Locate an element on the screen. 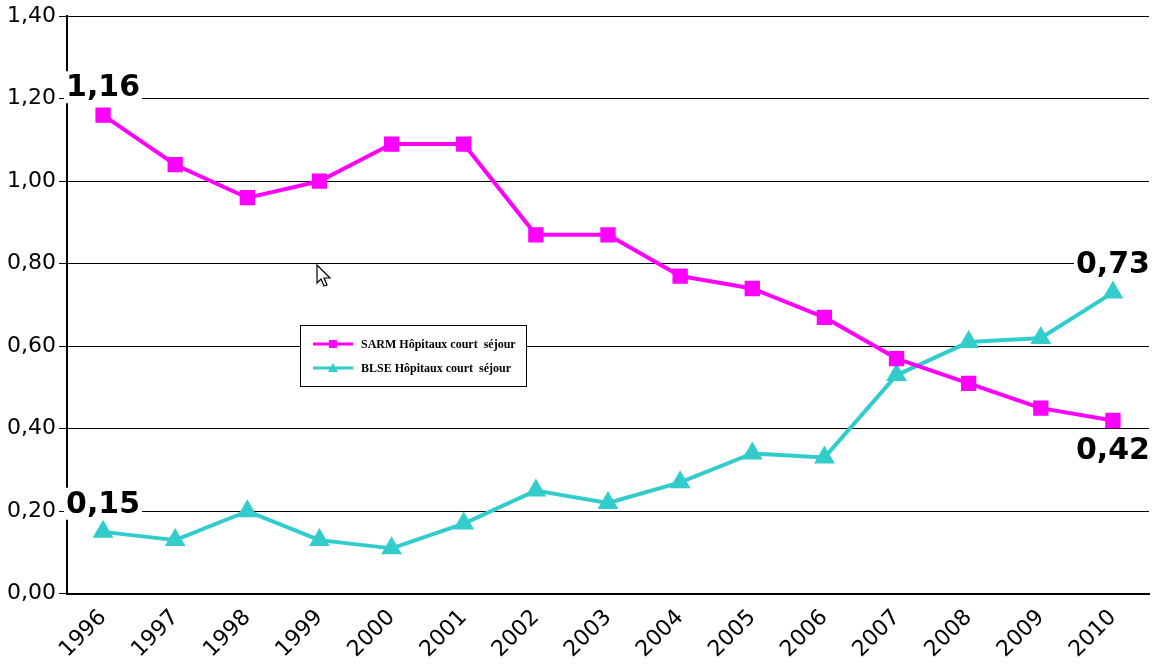  y-tick-label: 1,00 is located at coordinates (31, 179).